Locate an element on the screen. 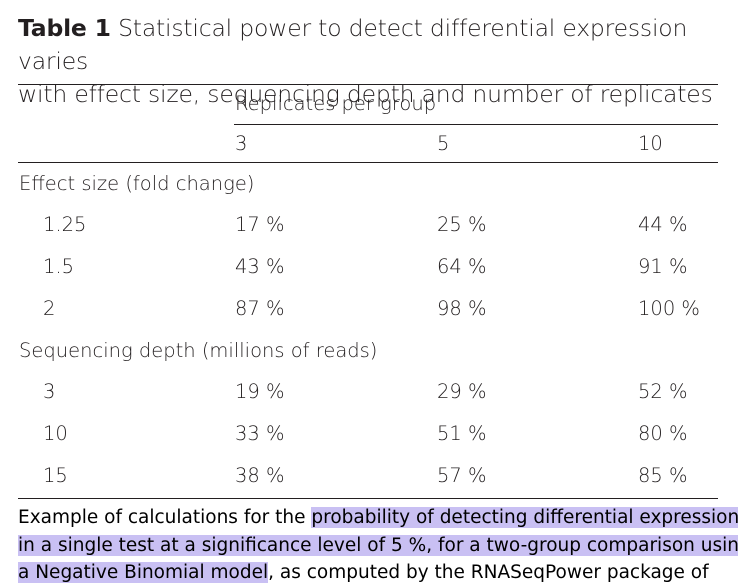 The image size is (738, 587). table-label: Table 1 is located at coordinates (64, 28).